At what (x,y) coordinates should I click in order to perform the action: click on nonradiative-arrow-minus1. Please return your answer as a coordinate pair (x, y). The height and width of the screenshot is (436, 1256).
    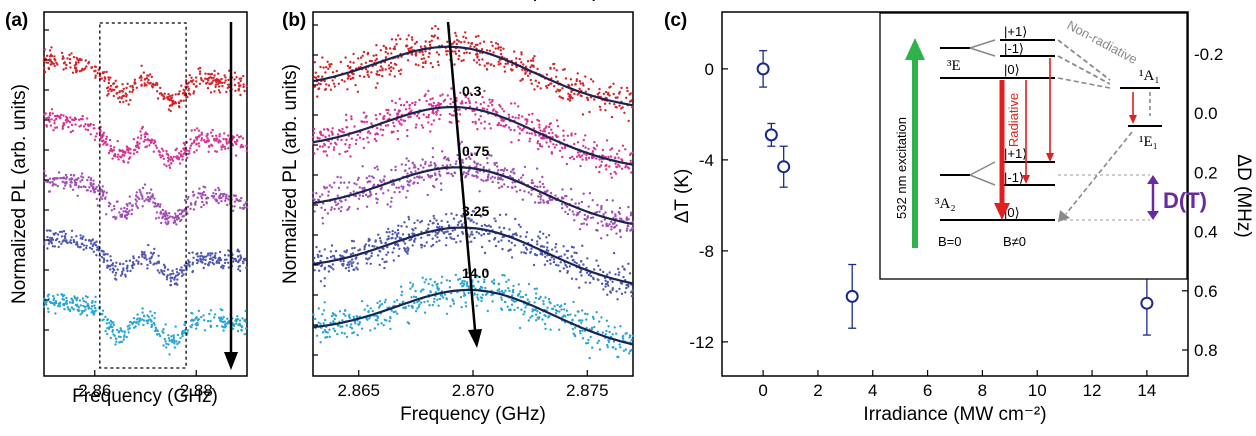
    Looking at the image, I should click on (1084, 70).